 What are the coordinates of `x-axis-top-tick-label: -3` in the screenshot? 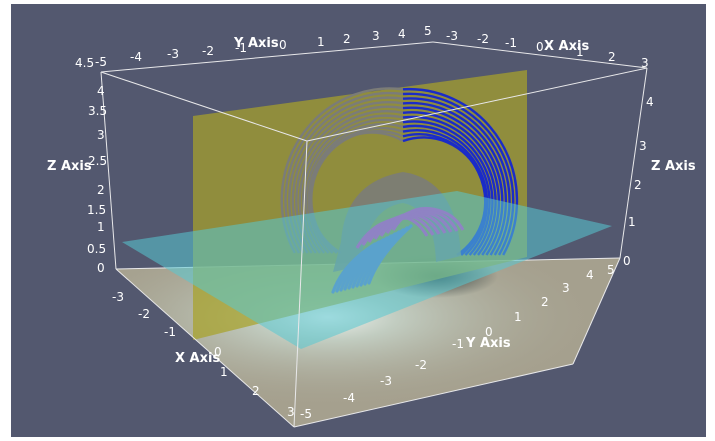 It's located at (452, 36).